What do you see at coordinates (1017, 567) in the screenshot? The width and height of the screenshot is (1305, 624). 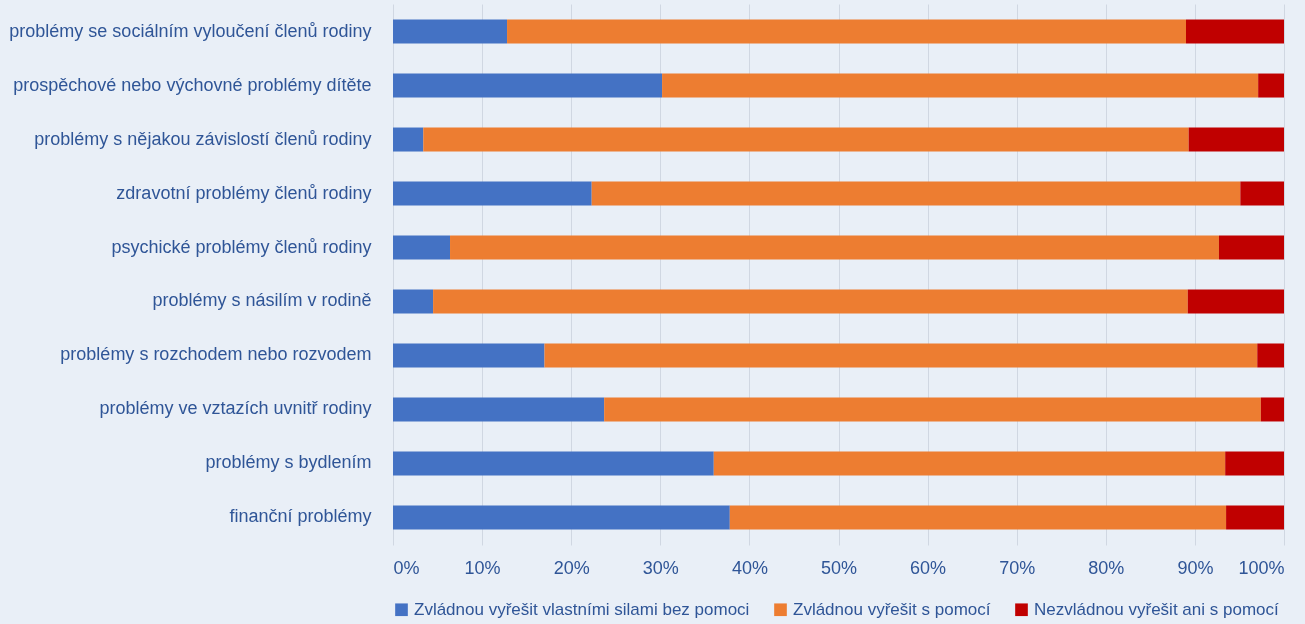 I see `x-tick-label: 70%` at bounding box center [1017, 567].